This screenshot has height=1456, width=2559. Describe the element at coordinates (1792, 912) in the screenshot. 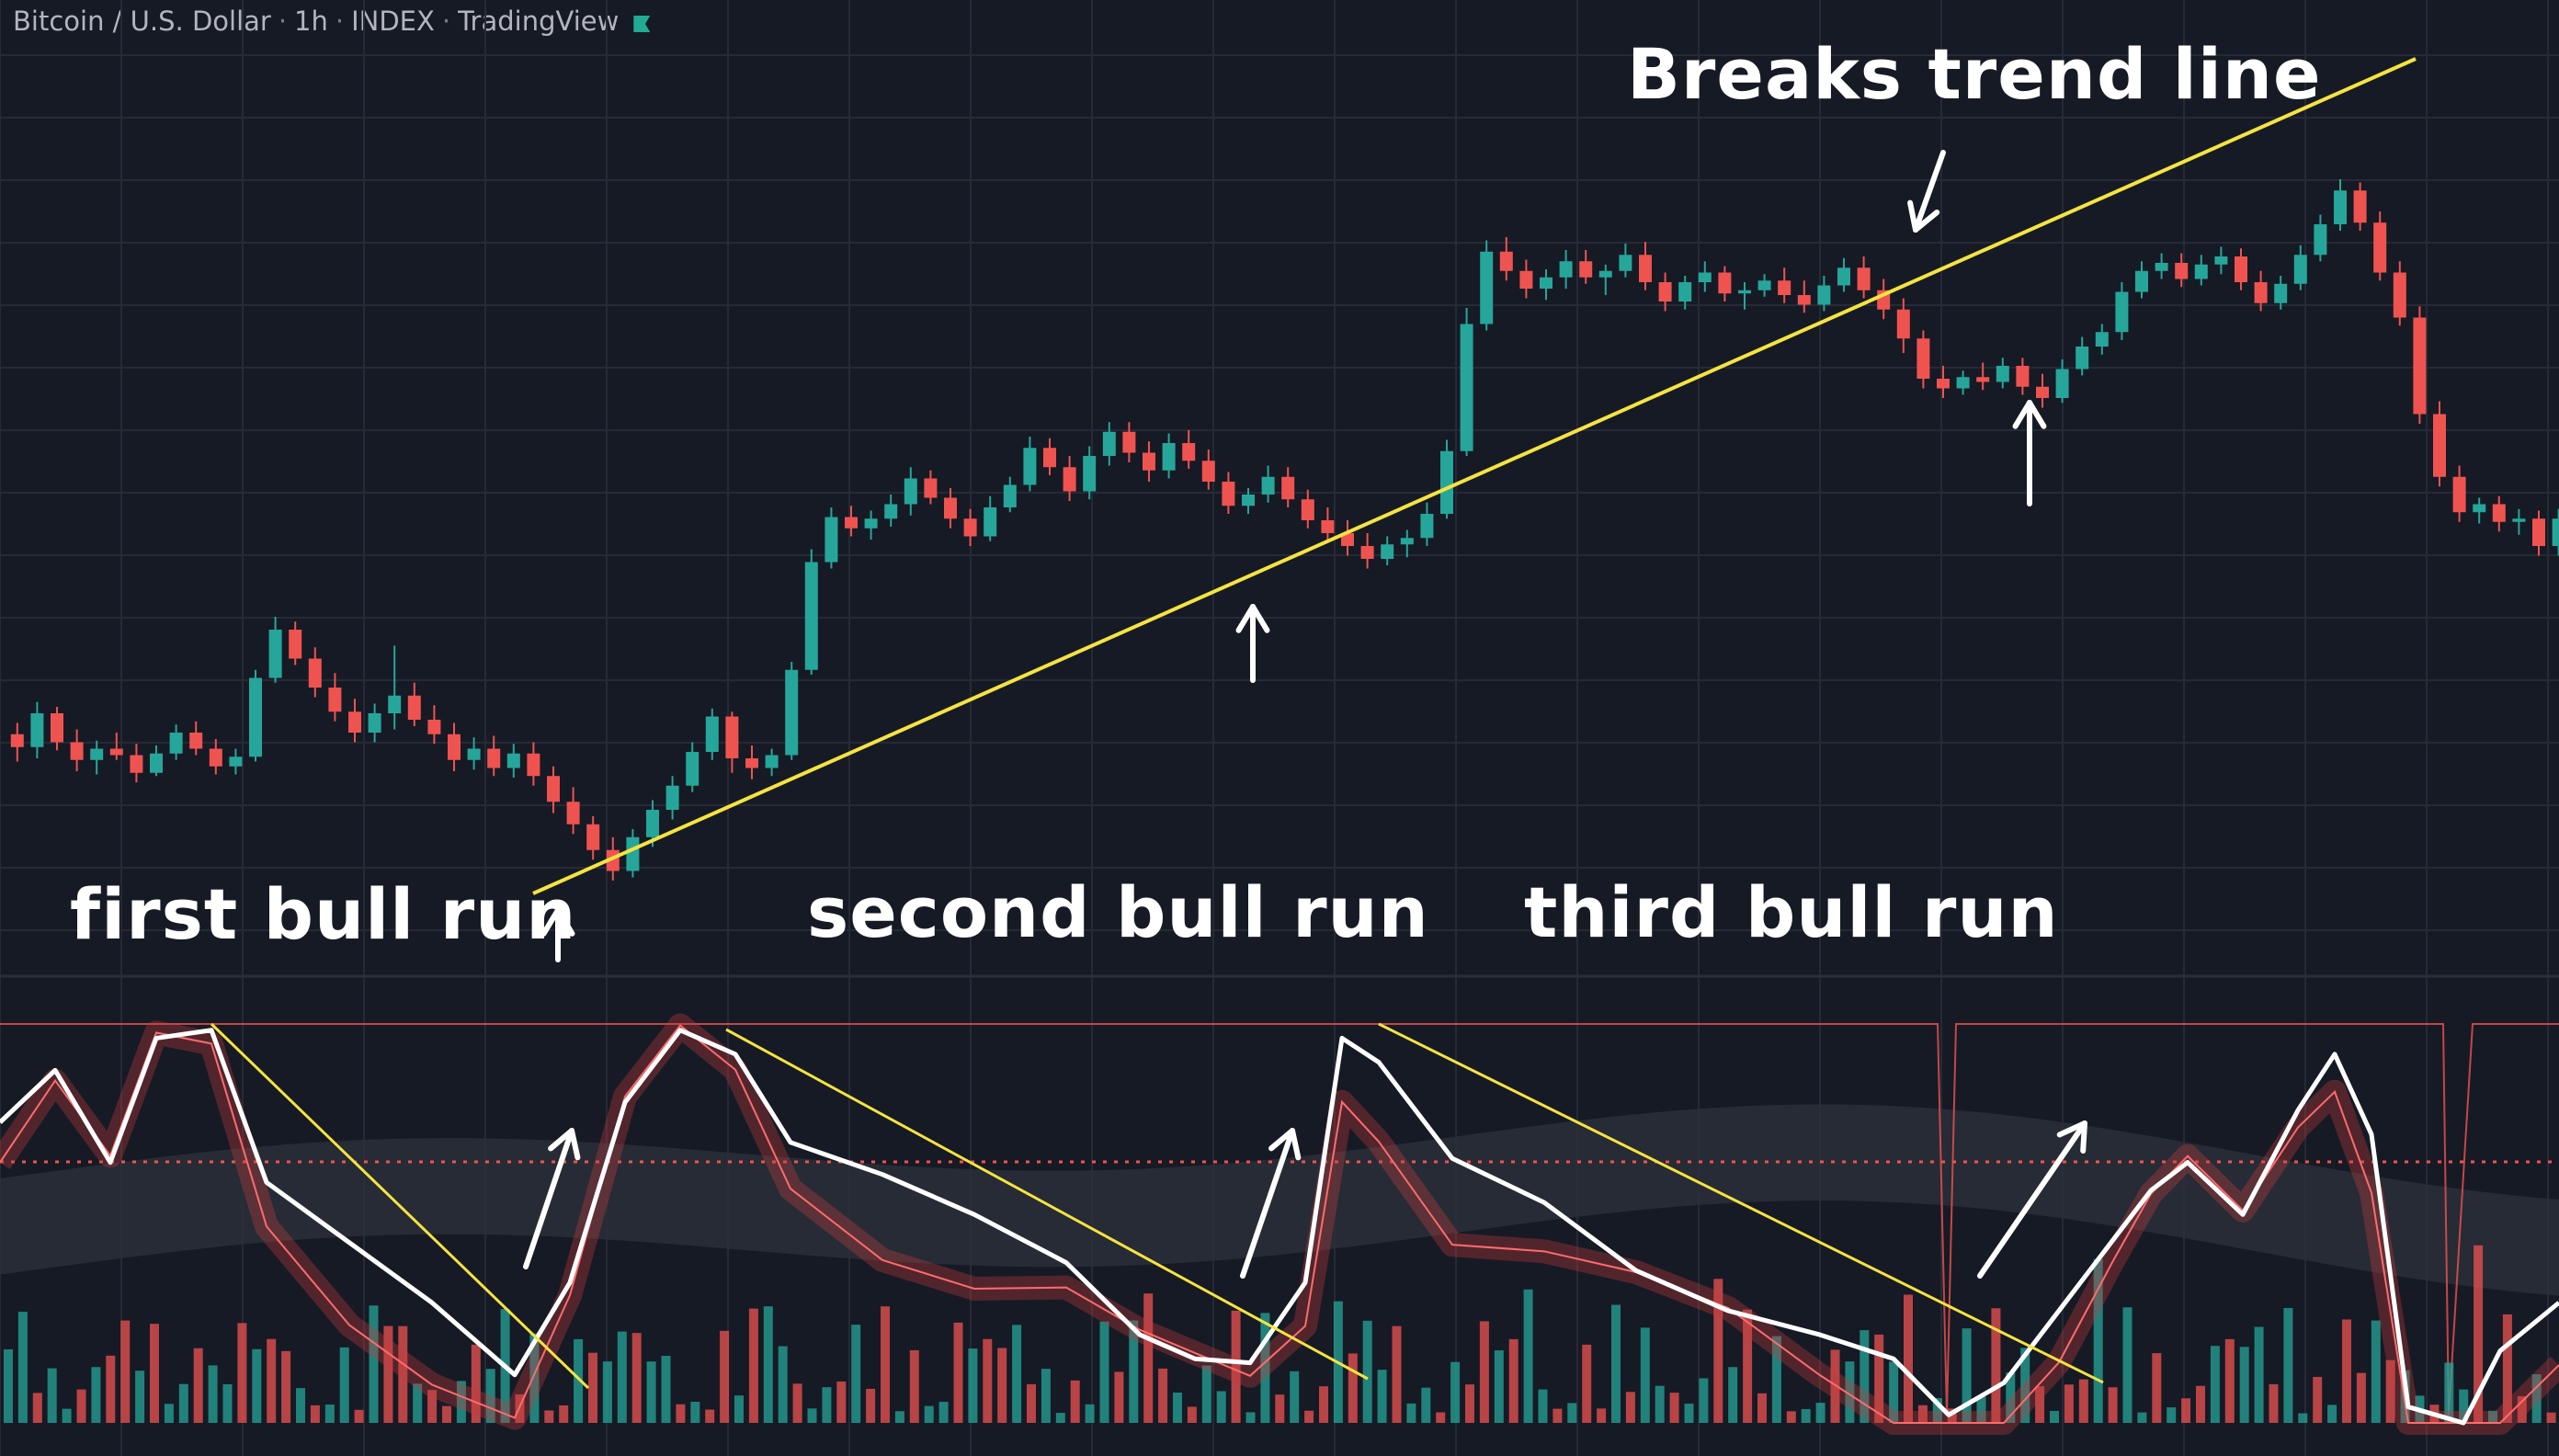

I see `annotation-third-bull-run: third bull run` at that location.